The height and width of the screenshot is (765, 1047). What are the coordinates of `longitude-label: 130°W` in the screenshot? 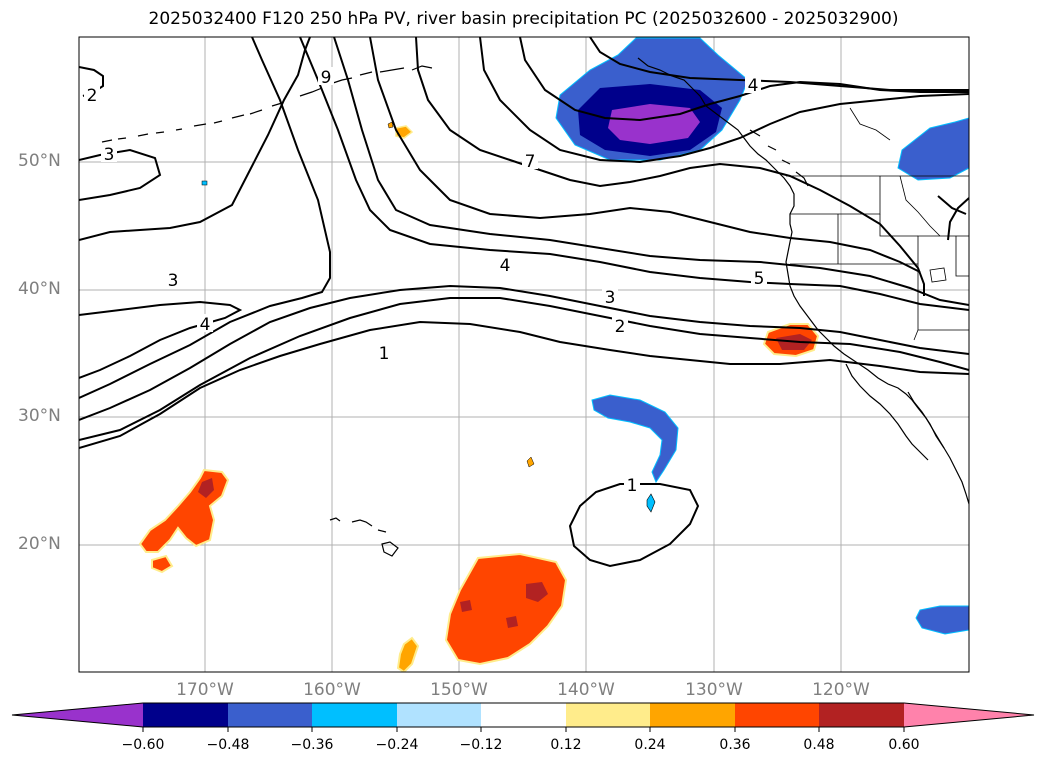 It's located at (714, 690).